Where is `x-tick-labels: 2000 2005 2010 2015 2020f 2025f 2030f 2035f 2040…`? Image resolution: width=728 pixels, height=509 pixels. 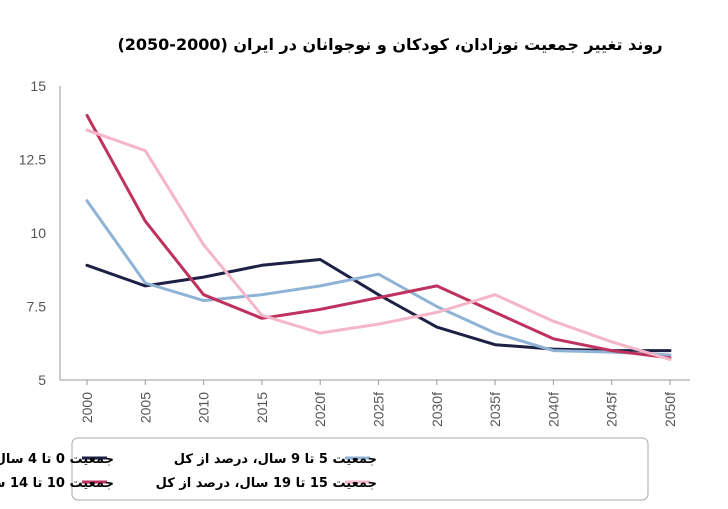 x-tick-labels: 2000 2005 2010 2015 2020f 2025f 2030f 2035f 2040… is located at coordinates (378, 403).